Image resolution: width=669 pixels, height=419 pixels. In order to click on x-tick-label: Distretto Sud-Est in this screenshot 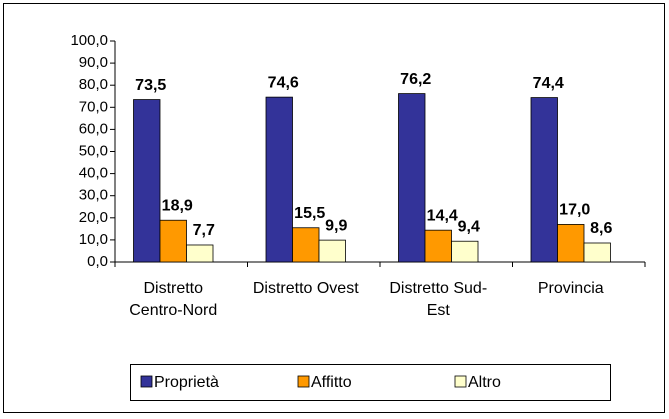, I will do `click(438, 299)`.